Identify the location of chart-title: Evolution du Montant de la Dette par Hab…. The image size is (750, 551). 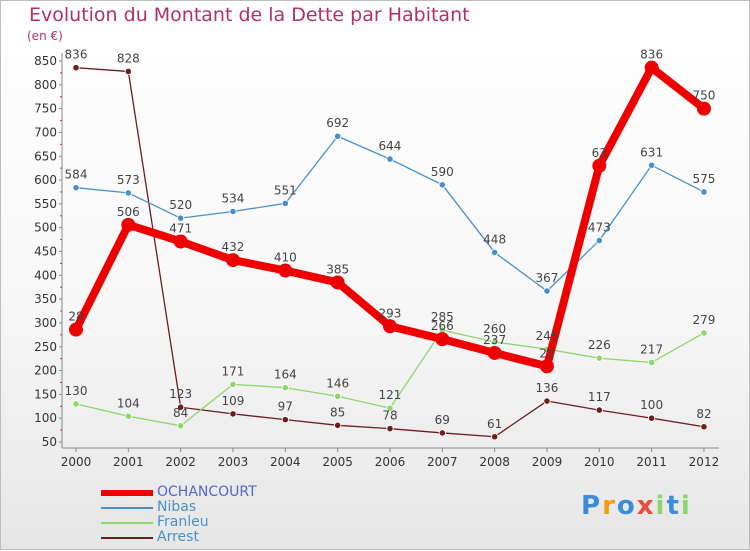
(249, 15).